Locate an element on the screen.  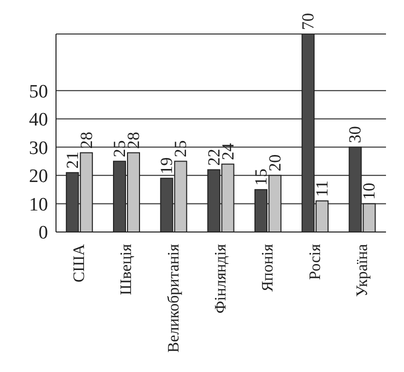
x-tick-label: Японія is located at coordinates (268, 267).